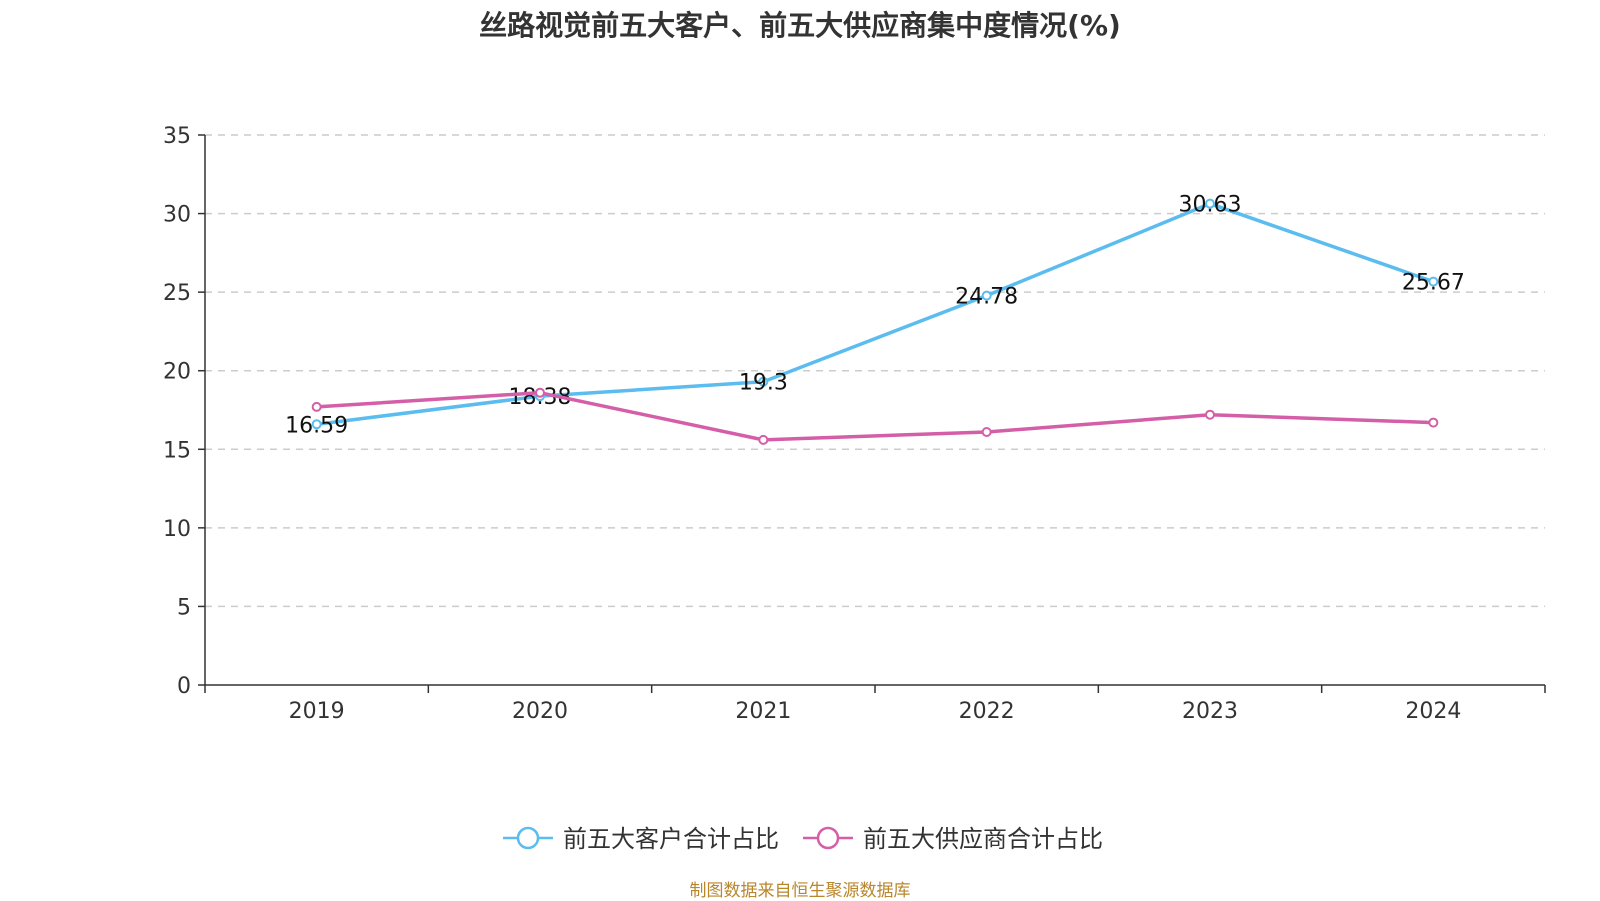 Image resolution: width=1600 pixels, height=901 pixels. What do you see at coordinates (184, 607) in the screenshot?
I see `y-tick-label: 5` at bounding box center [184, 607].